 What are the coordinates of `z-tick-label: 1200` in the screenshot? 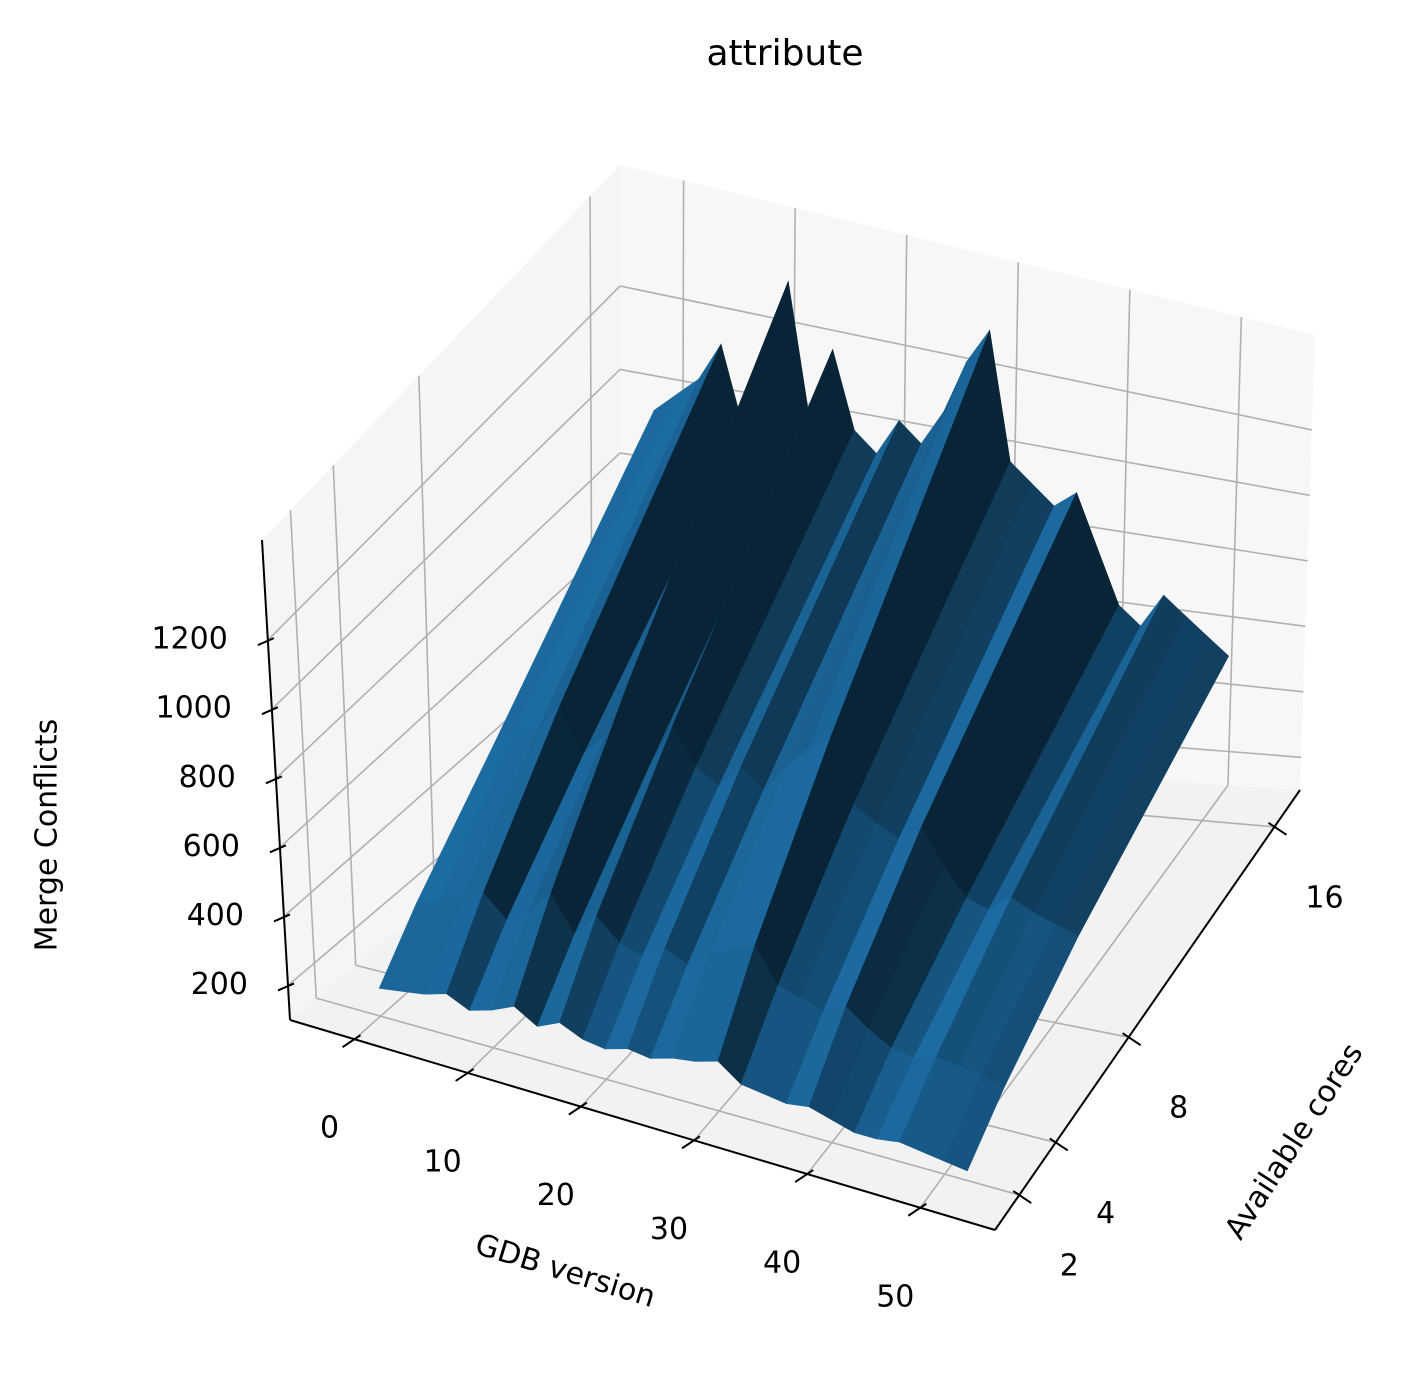 It's located at (189, 639).